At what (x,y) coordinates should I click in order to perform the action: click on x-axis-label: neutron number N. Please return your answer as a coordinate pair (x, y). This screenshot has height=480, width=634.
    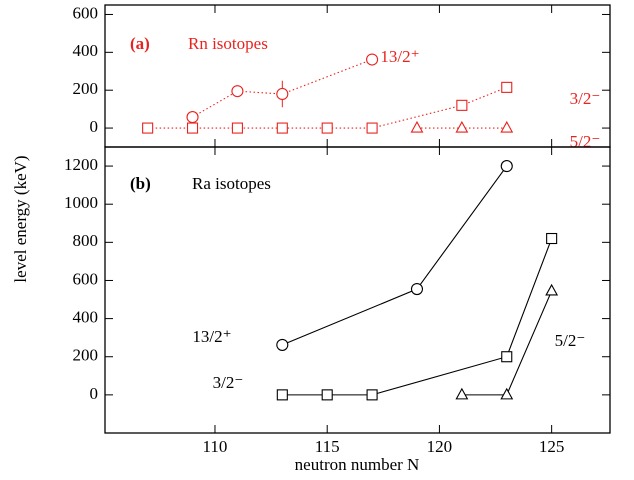
    Looking at the image, I should click on (357, 464).